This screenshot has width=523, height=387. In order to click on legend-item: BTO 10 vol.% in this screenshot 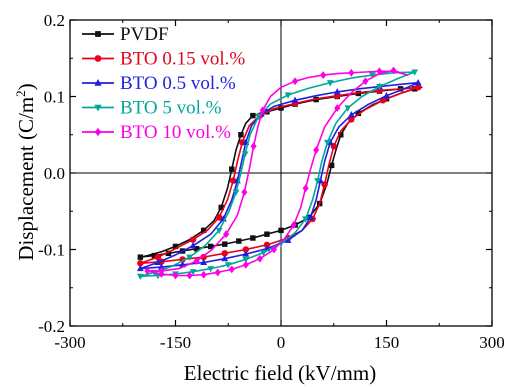, I will do `click(156, 132)`.